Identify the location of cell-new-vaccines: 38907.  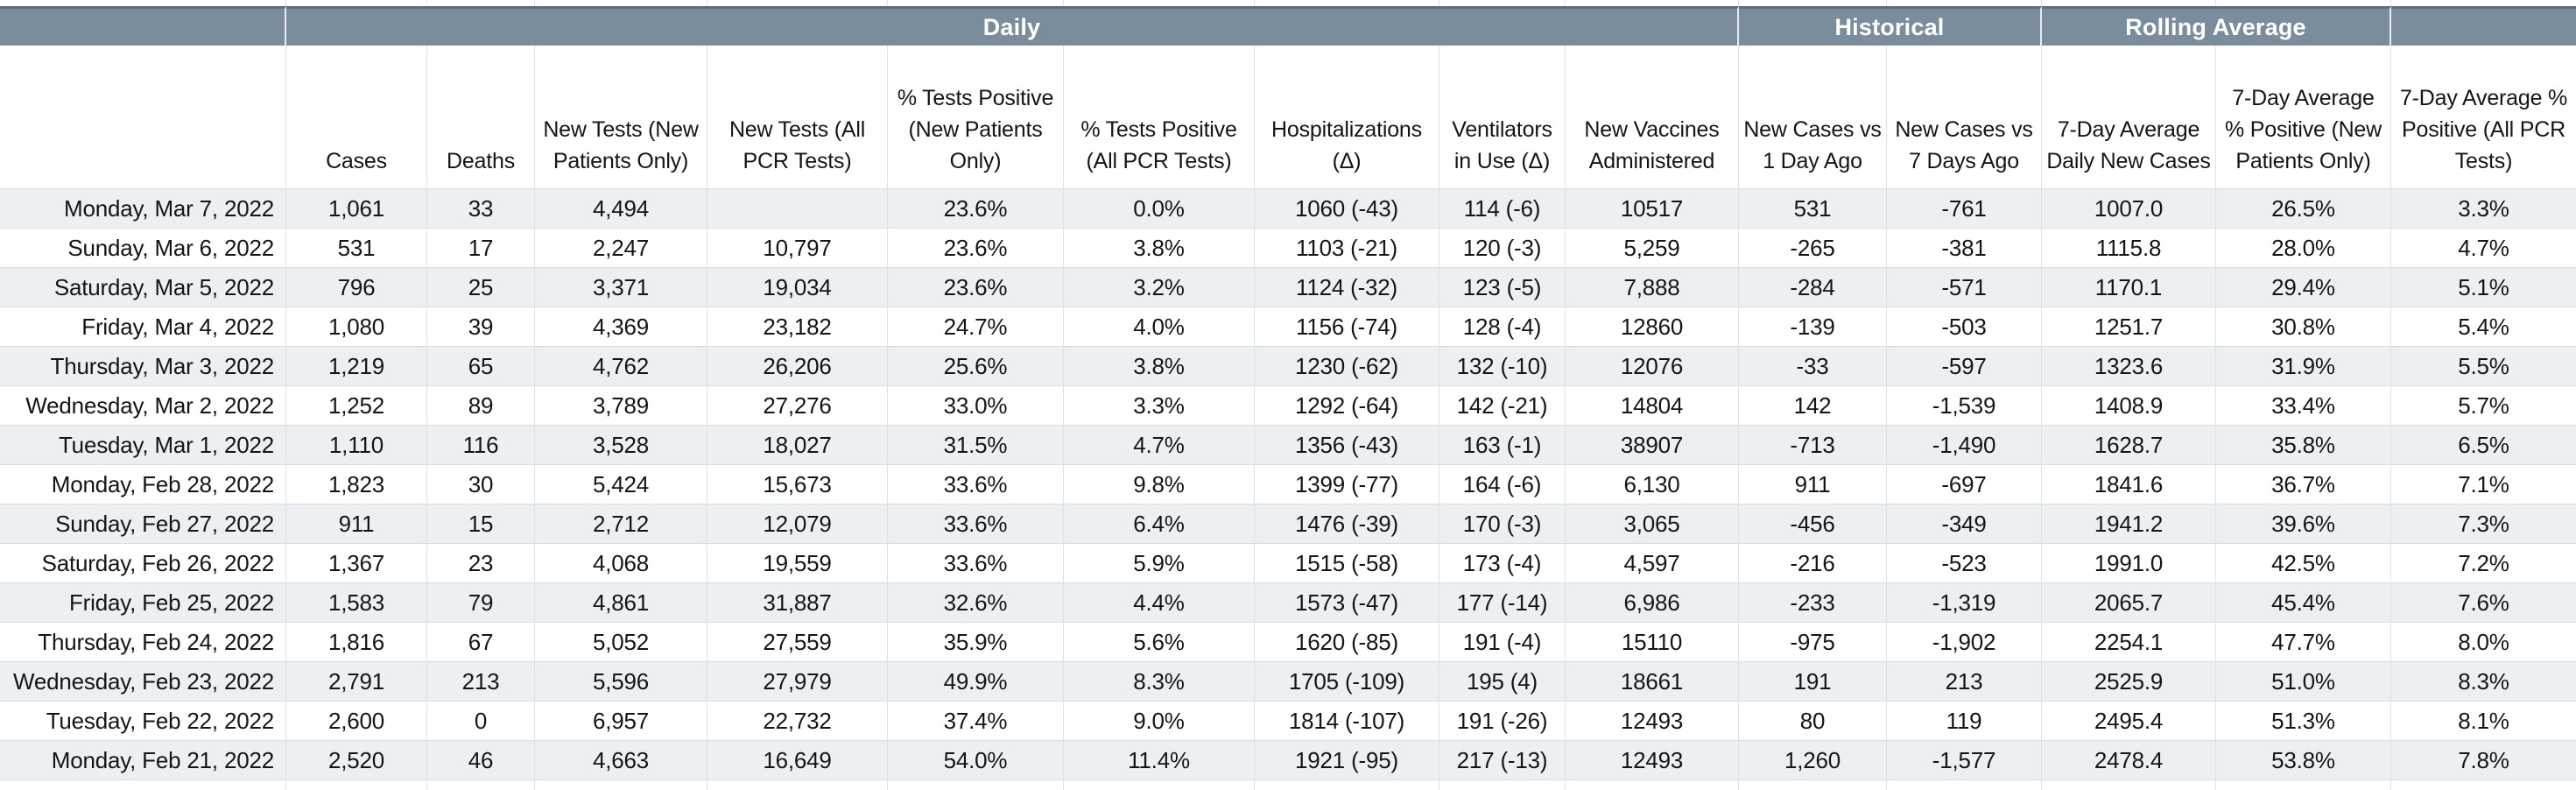
(1652, 445).